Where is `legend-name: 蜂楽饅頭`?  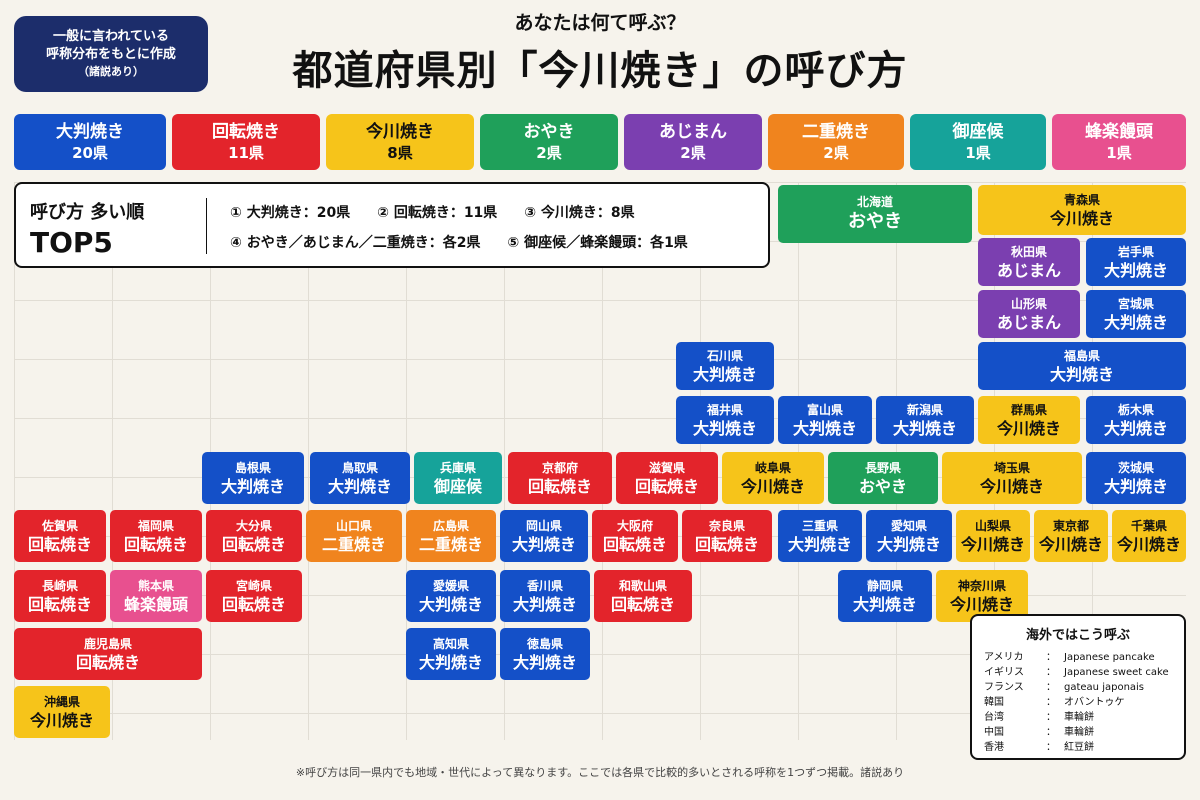 legend-name: 蜂楽饅頭 is located at coordinates (1119, 132).